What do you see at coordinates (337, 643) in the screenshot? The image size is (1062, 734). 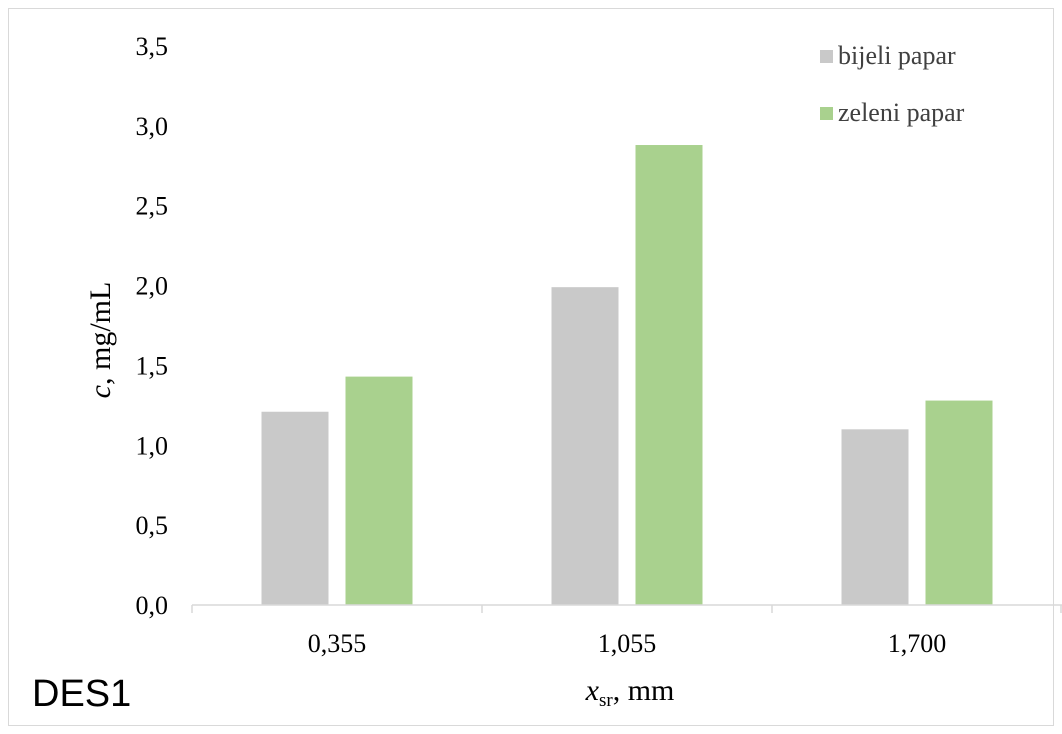 I see `x-tick-label: 0,355` at bounding box center [337, 643].